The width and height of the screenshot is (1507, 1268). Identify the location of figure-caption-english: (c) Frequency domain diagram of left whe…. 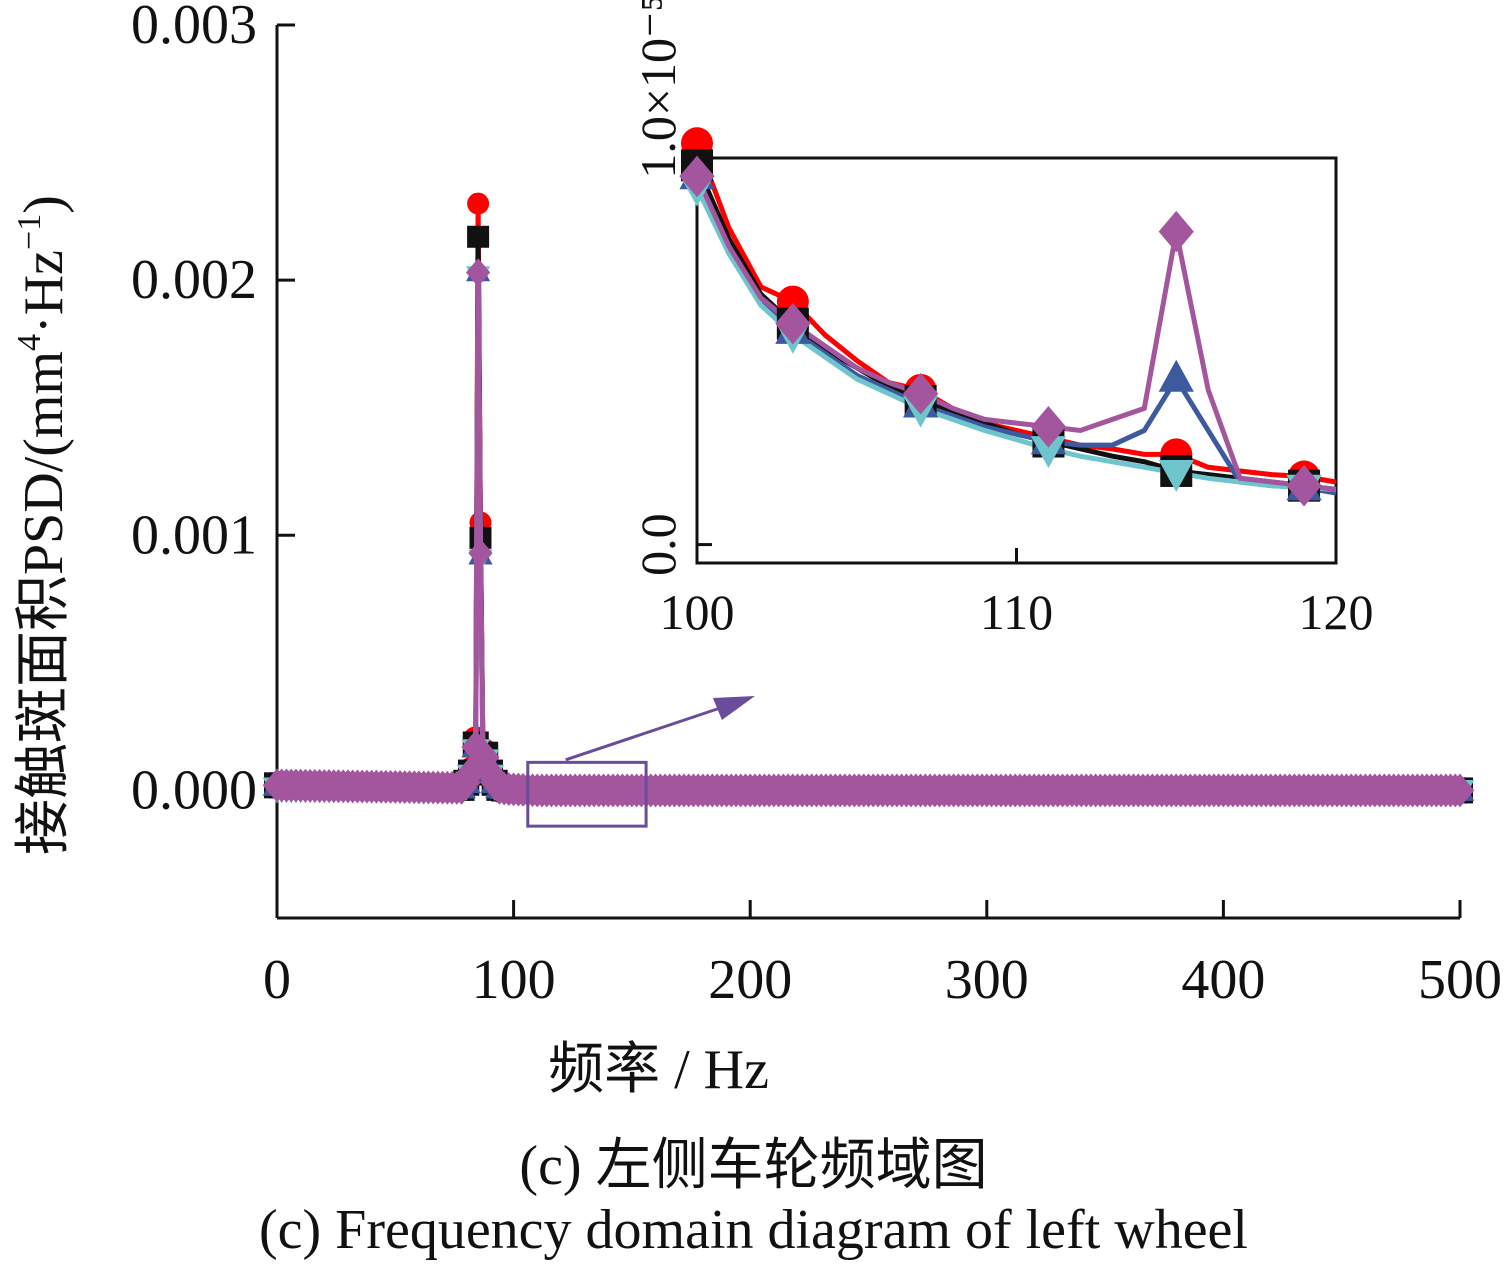
(753, 1230).